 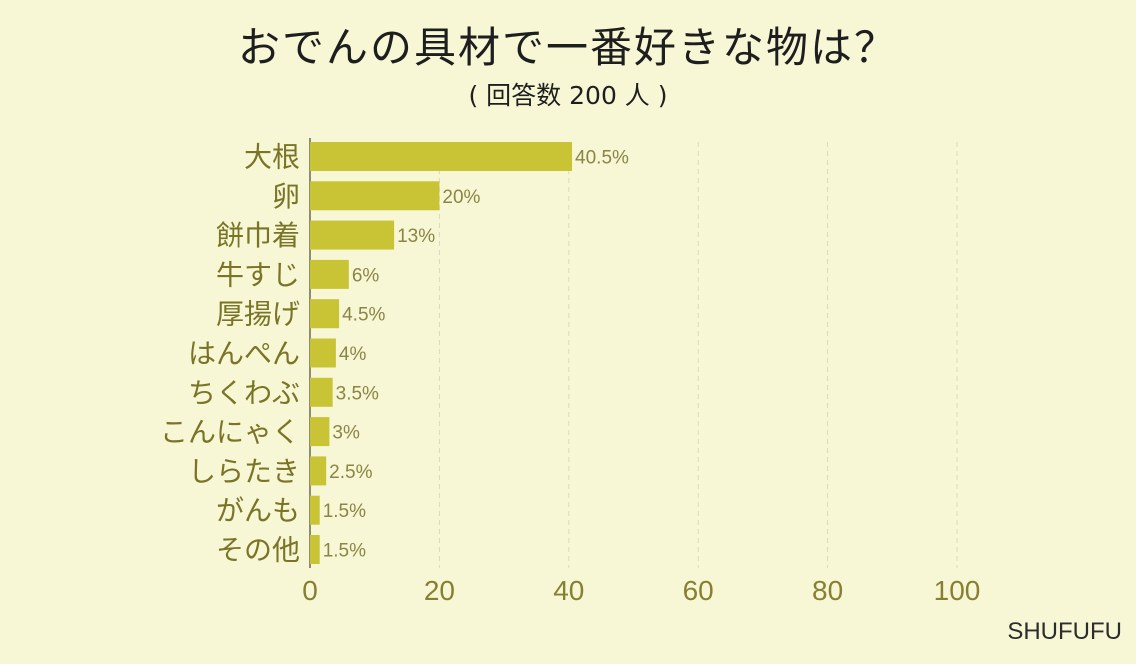 What do you see at coordinates (258, 550) in the screenshot?
I see `category-label: その他` at bounding box center [258, 550].